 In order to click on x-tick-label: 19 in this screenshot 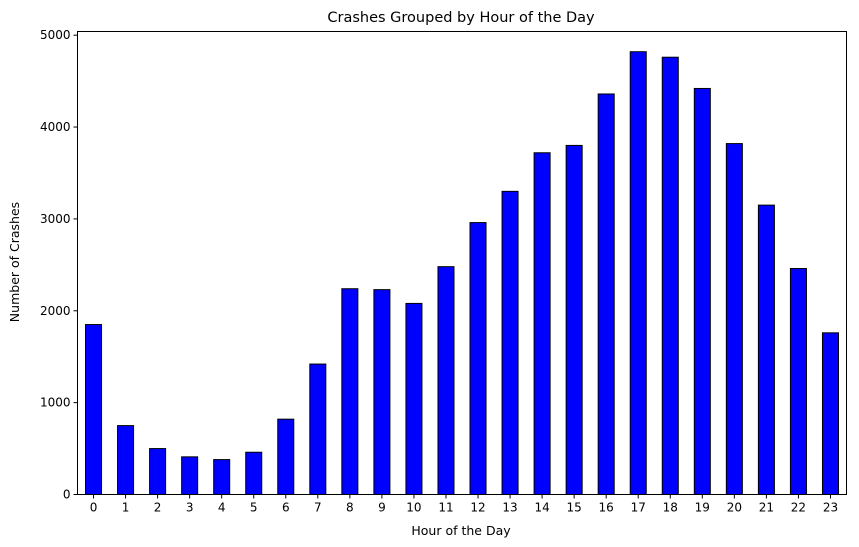, I will do `click(702, 508)`.